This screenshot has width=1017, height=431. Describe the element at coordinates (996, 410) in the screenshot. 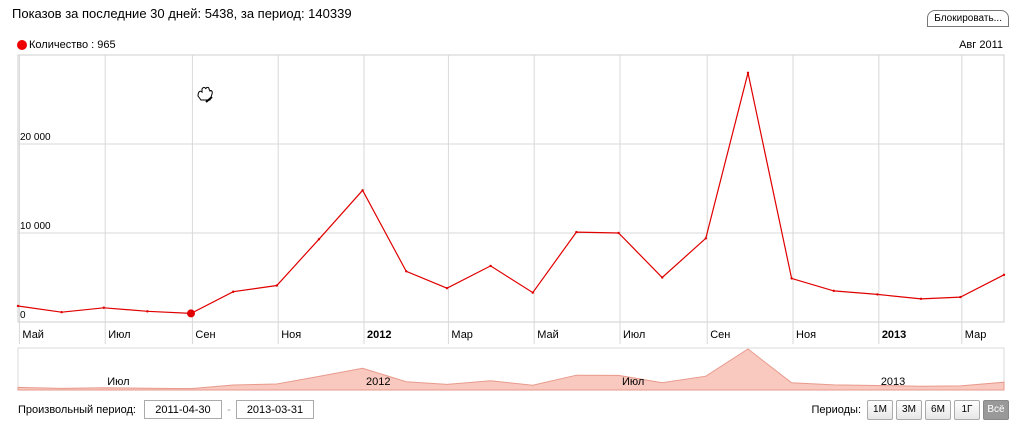

I see `period-all-button: Всё` at that location.